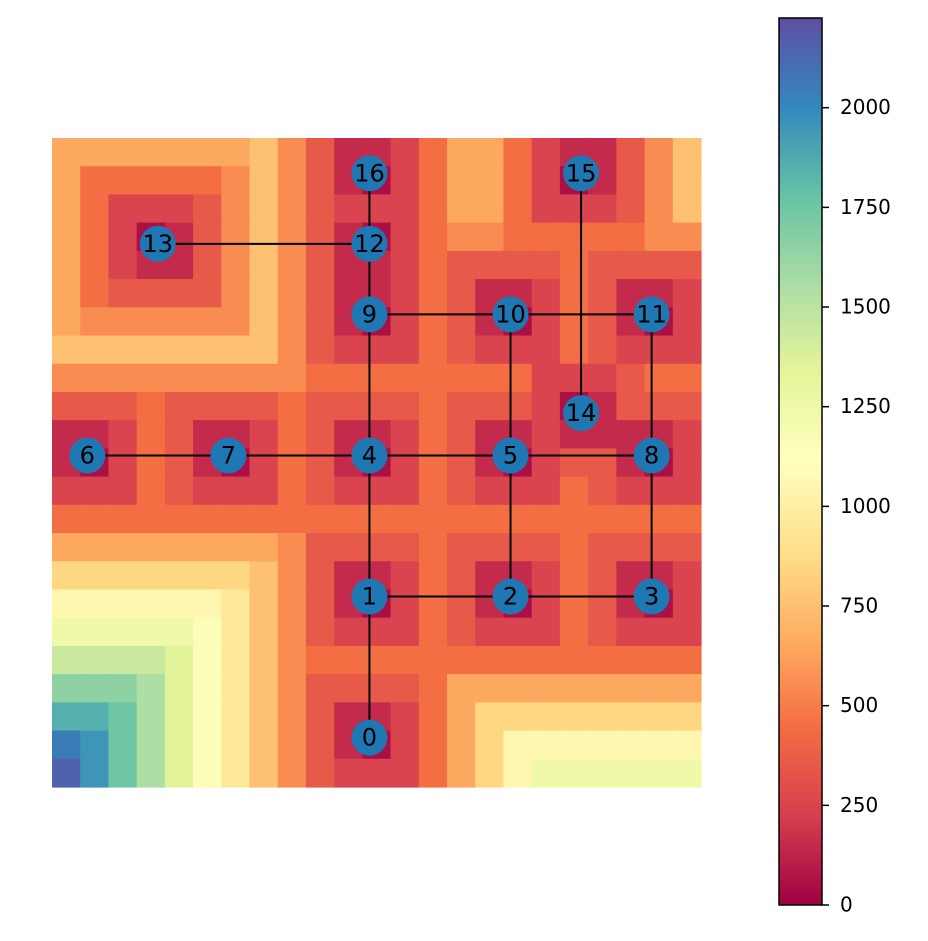 Image resolution: width=928 pixels, height=941 pixels. What do you see at coordinates (581, 173) in the screenshot?
I see `node-label: 15` at bounding box center [581, 173].